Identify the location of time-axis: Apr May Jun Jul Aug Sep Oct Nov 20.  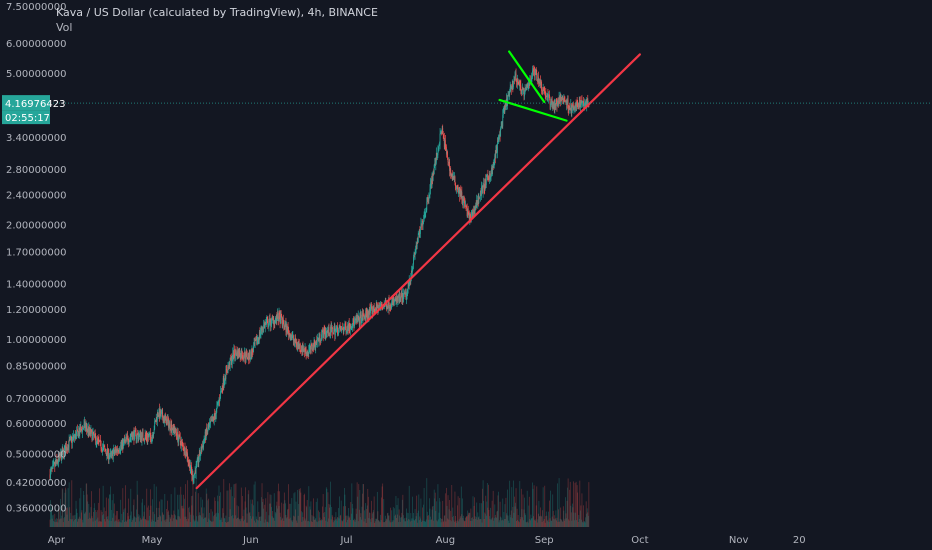
(427, 540).